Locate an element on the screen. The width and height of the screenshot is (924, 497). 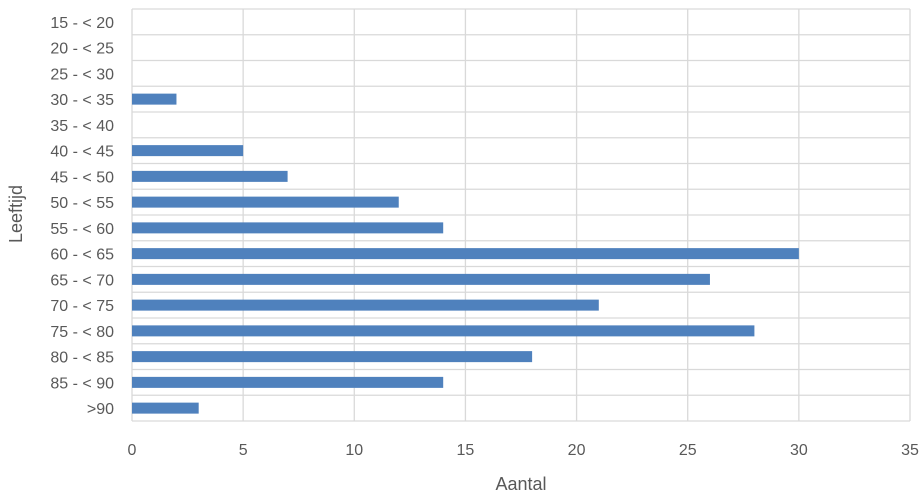
y-tick-label: 85 - < 90 is located at coordinates (82, 383).